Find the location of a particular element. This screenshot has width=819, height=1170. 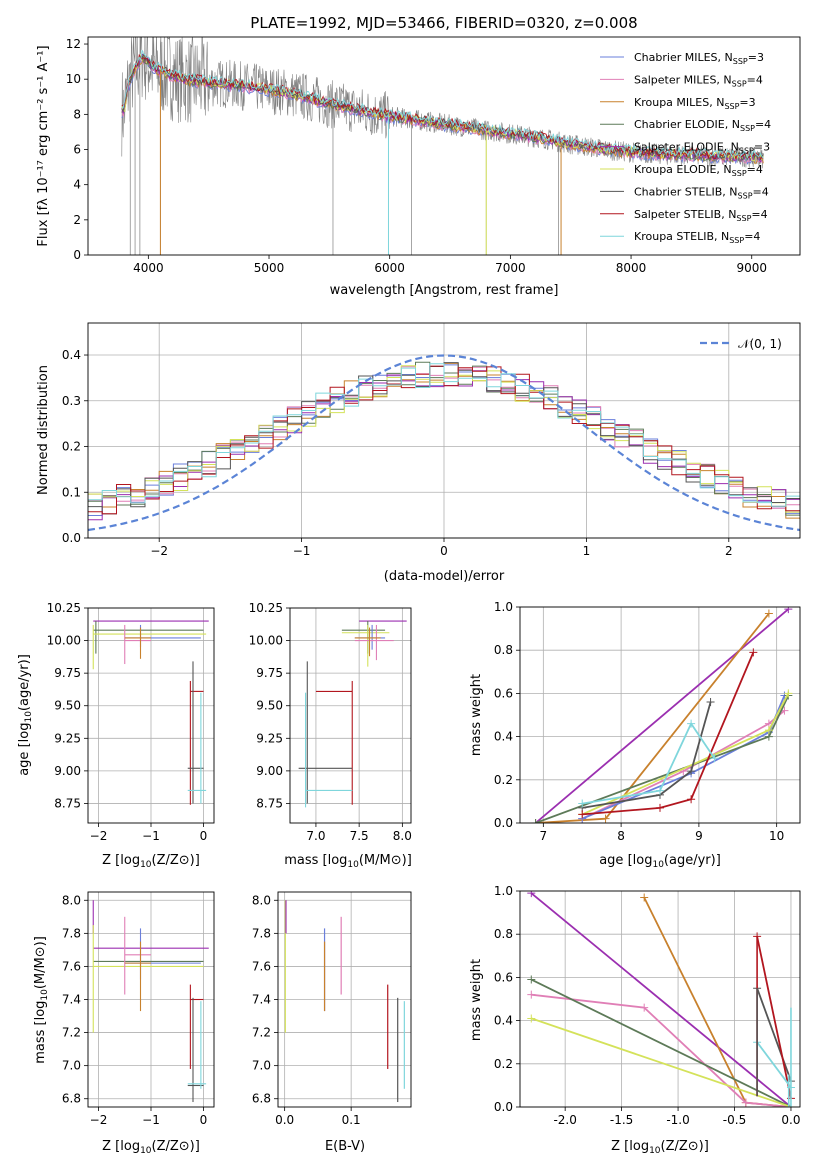

y-tick-label: 7.4 is located at coordinates (71, 1000).